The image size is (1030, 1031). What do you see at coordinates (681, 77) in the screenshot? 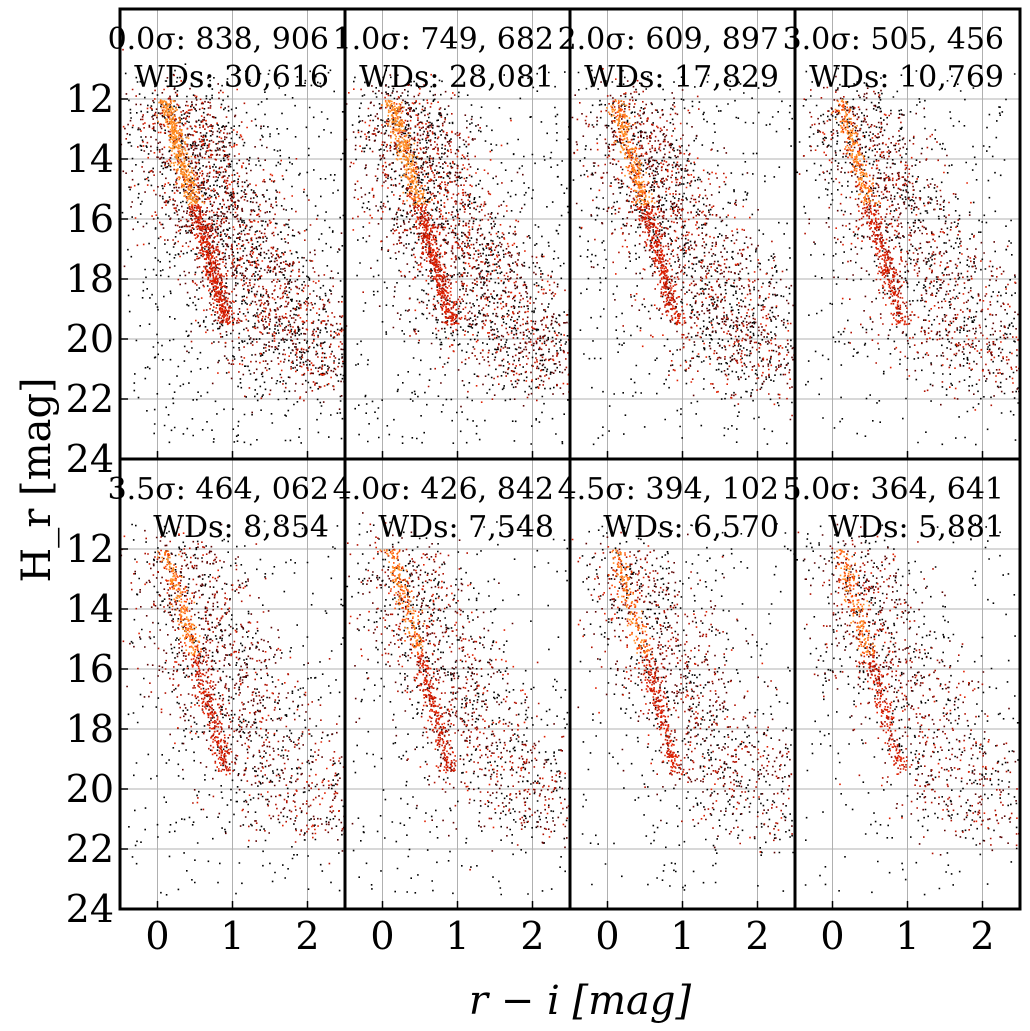
I see `panel-label-wd-count: WDs: 17,829` at bounding box center [681, 77].